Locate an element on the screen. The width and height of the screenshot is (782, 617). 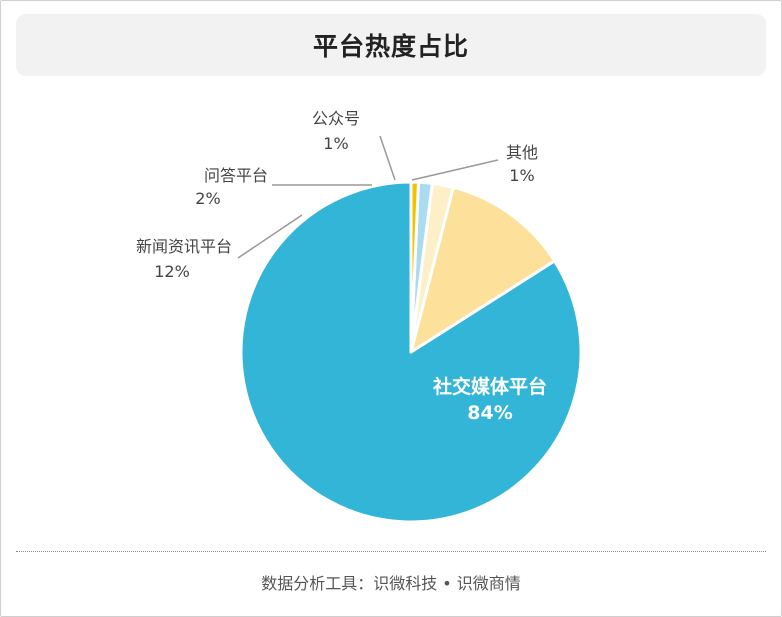
slice-value-2: 2% is located at coordinates (207, 198).